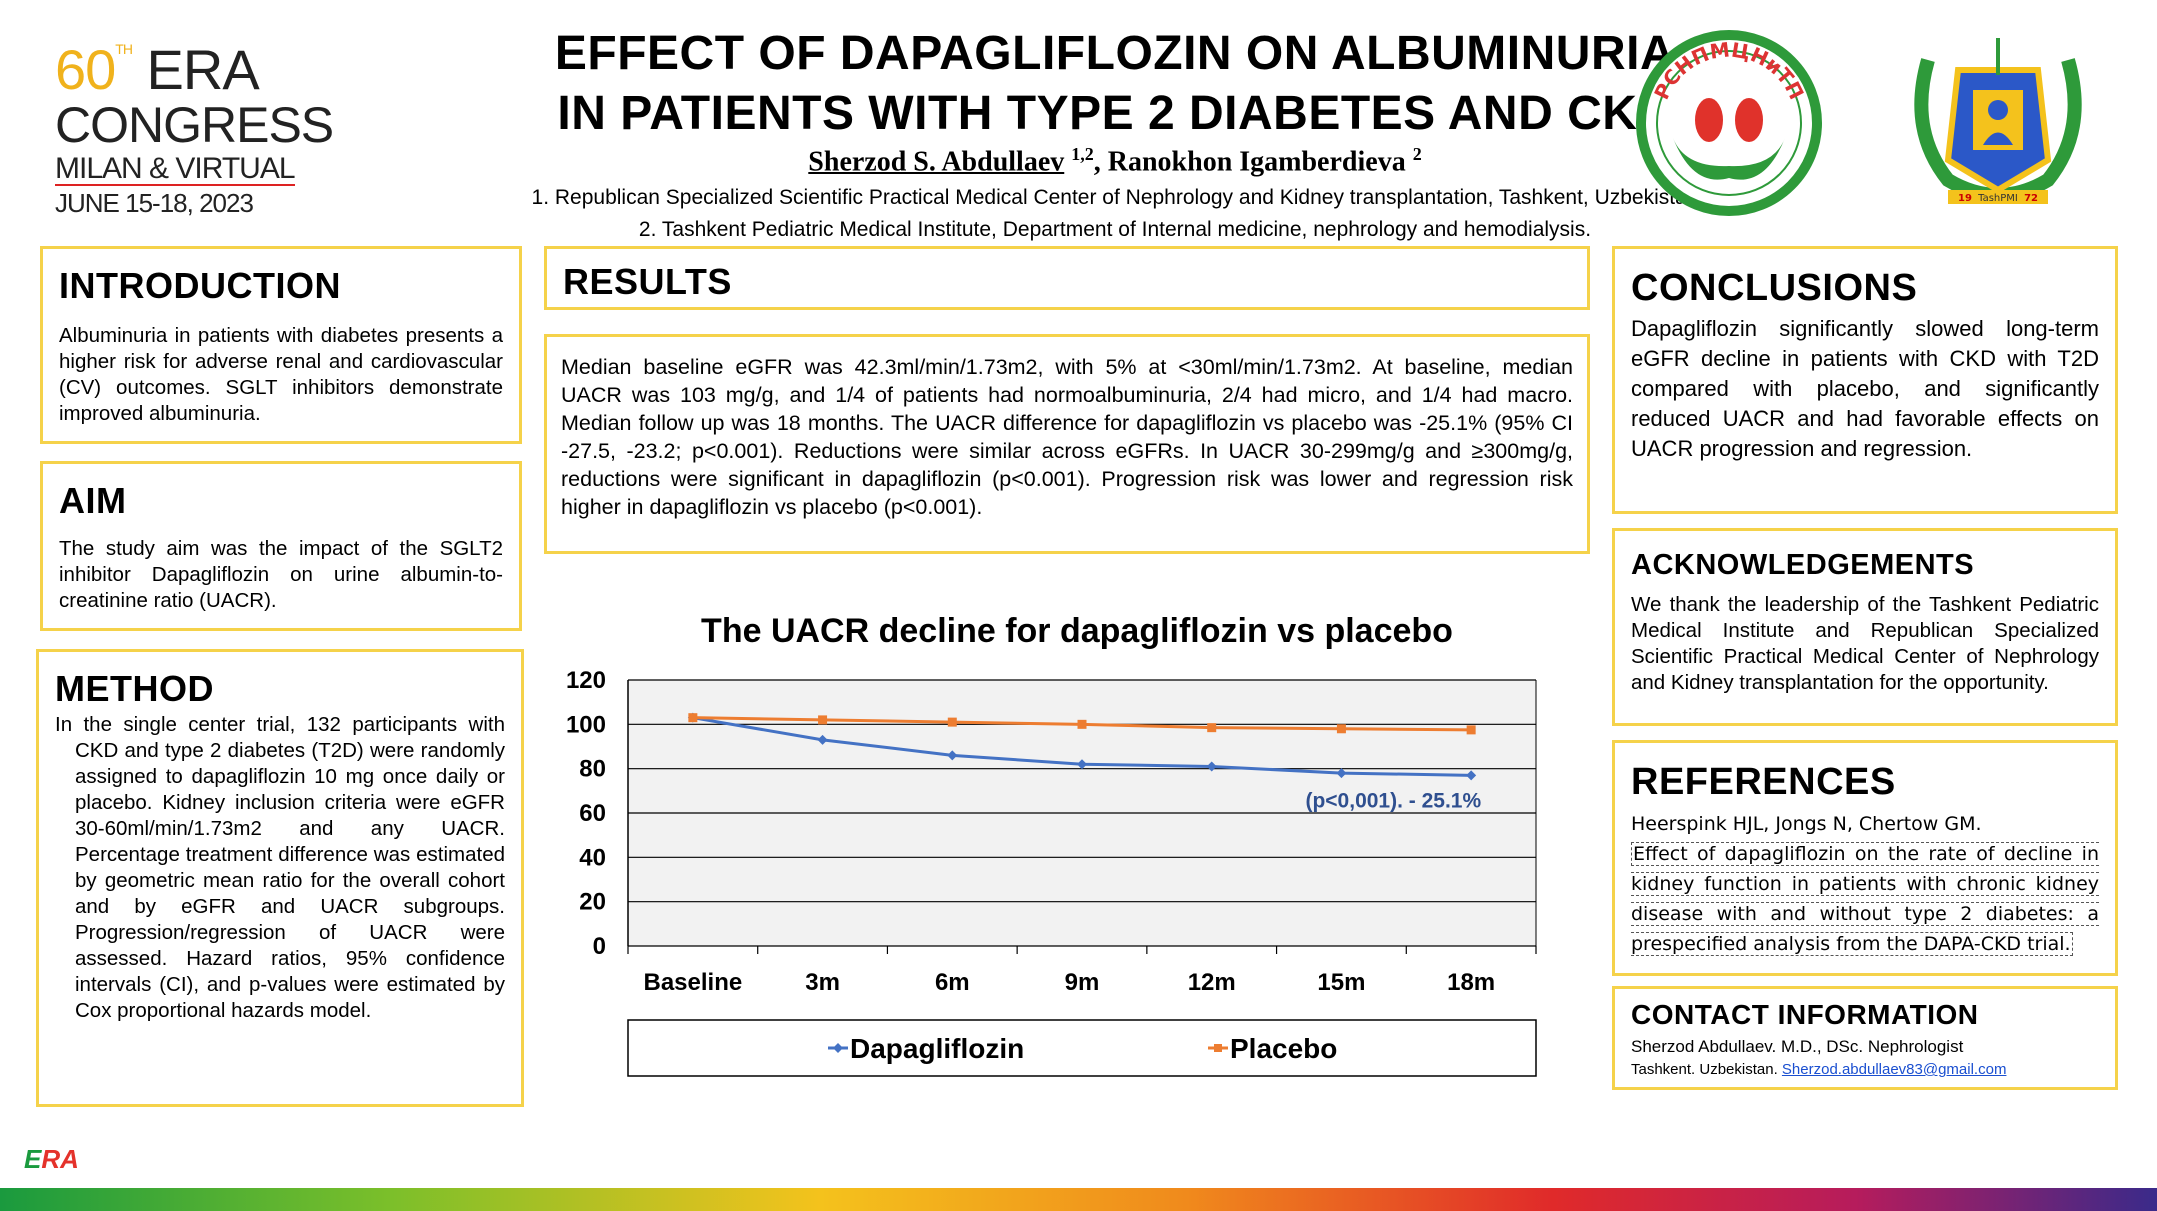  I want to click on author-1: Sherzod S. Abdullaev, so click(936, 162).